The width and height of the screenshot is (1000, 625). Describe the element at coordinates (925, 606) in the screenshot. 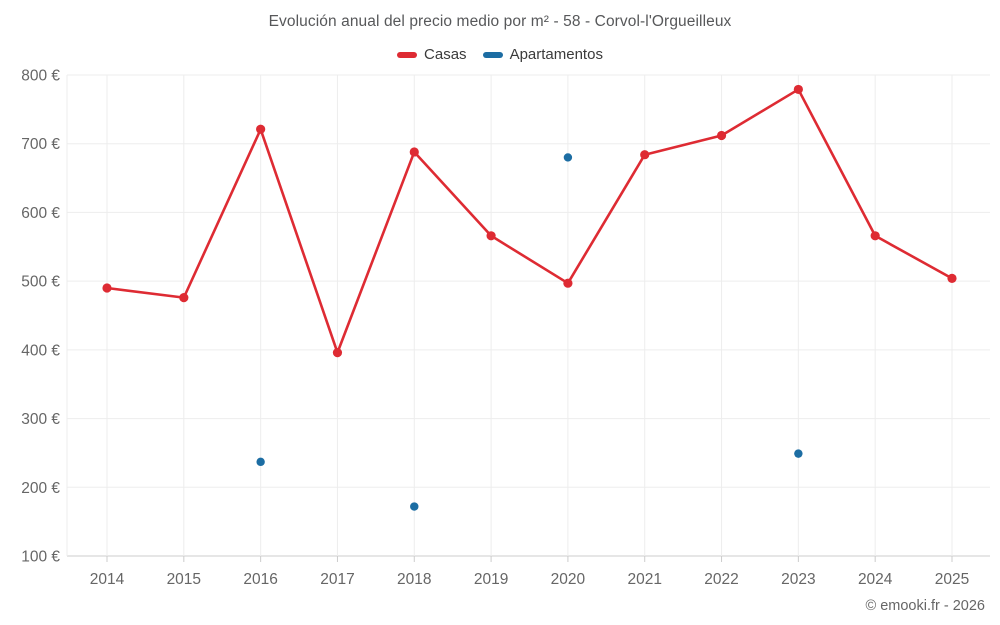

I see `footer-credit: © emooki.fr - 2026` at that location.